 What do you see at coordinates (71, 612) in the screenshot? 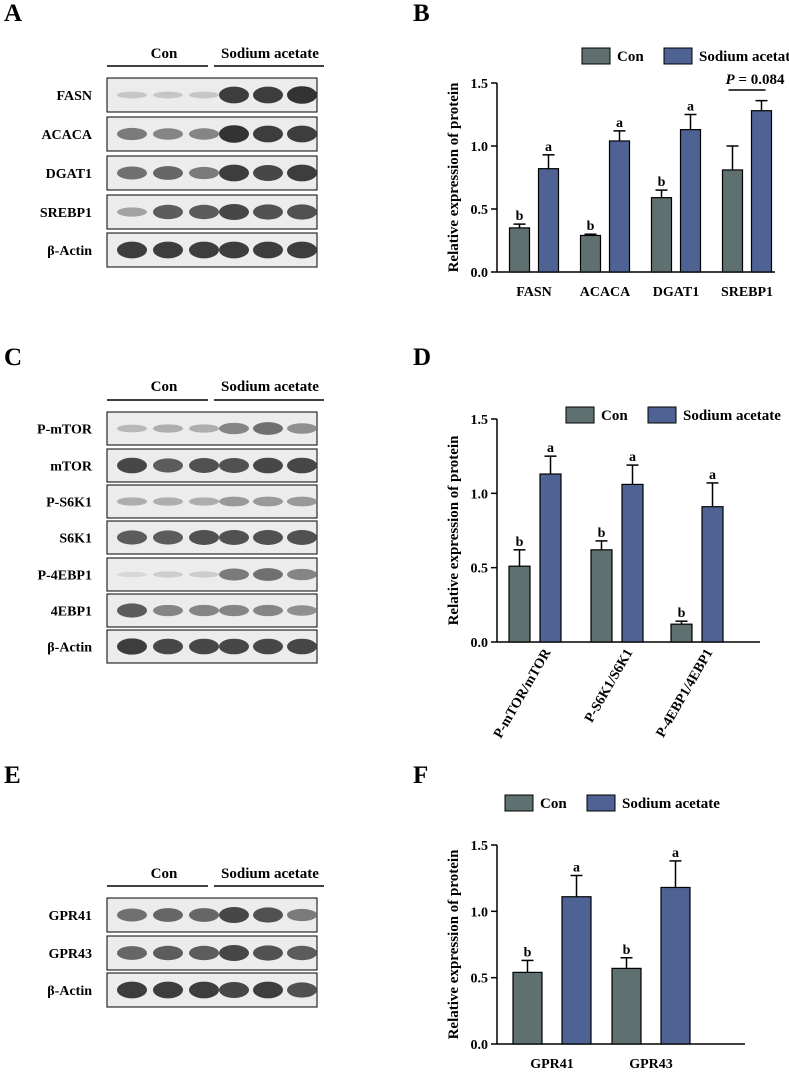
I see `blot-row-label: 4EBP1` at bounding box center [71, 612].